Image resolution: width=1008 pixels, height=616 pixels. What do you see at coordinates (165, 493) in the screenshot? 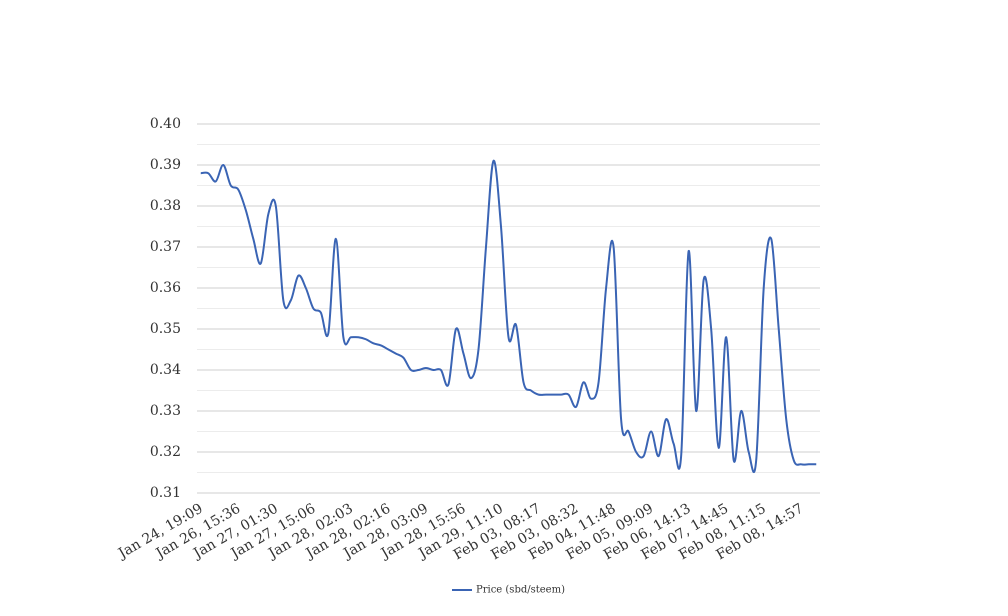
I see `y-tick-label: 0.31` at bounding box center [165, 493].